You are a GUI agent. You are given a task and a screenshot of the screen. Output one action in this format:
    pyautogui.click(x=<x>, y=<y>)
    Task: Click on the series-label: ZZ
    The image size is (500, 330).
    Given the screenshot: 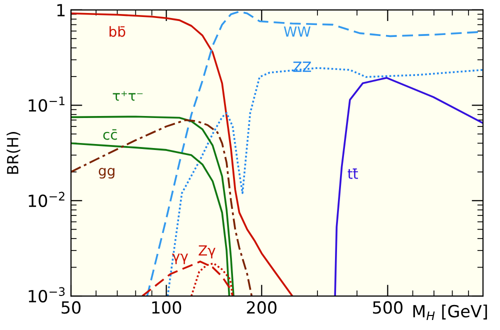 What is the action you would take?
    pyautogui.click(x=302, y=67)
    